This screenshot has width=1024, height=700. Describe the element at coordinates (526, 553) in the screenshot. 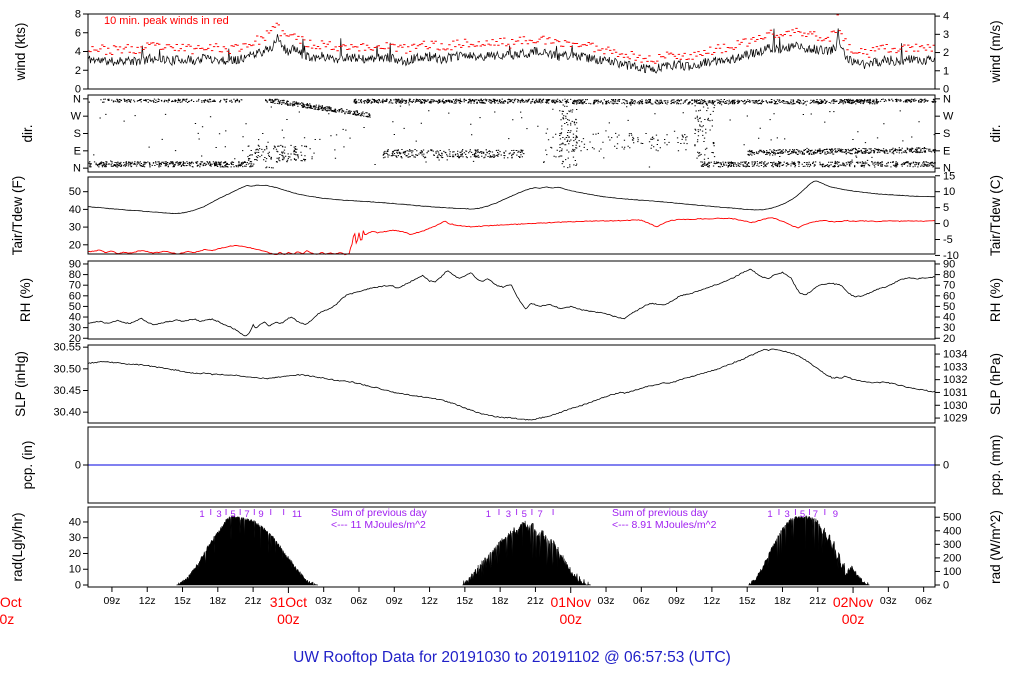

I see `series-solar-day2` at that location.